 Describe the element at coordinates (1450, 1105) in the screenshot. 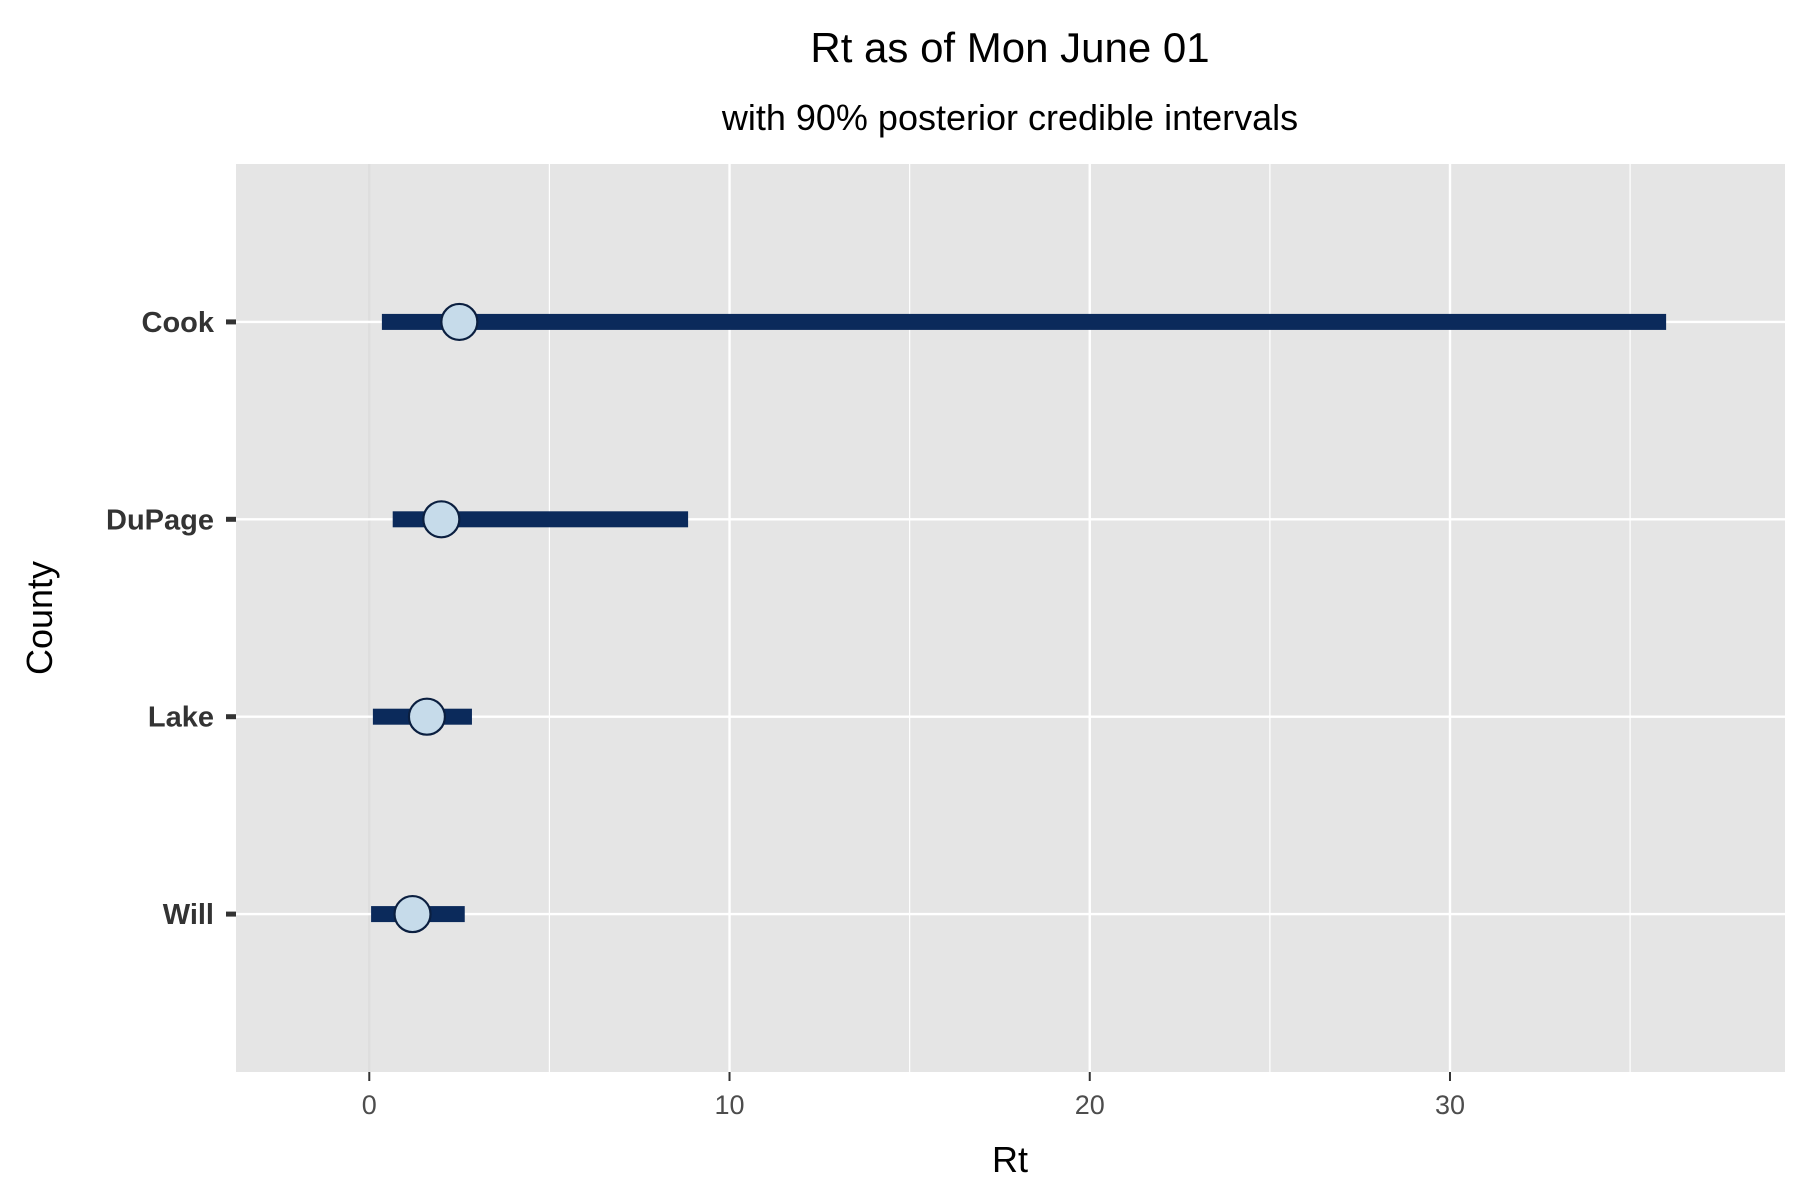

I see `x-tick-label: 30` at that location.